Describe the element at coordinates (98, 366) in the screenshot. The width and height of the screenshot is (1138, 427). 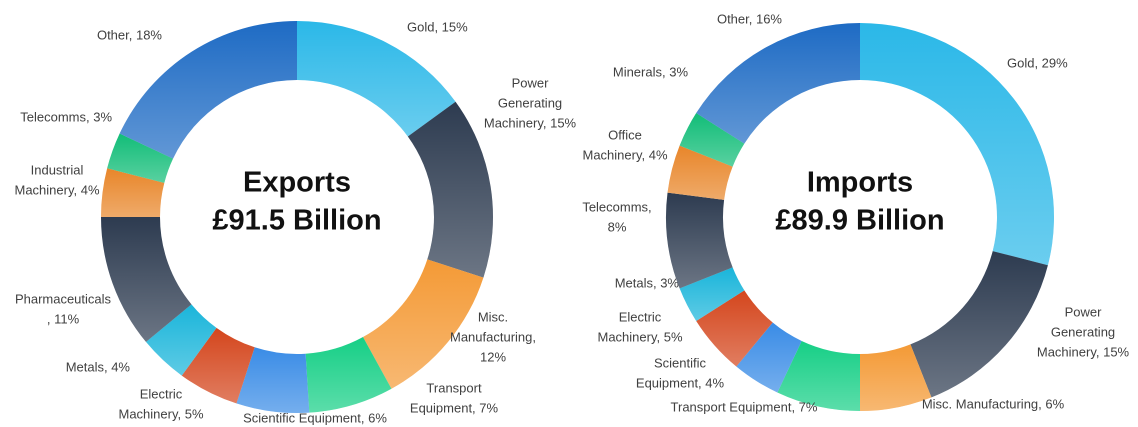
I see `slice-label: Metals, 4%` at that location.